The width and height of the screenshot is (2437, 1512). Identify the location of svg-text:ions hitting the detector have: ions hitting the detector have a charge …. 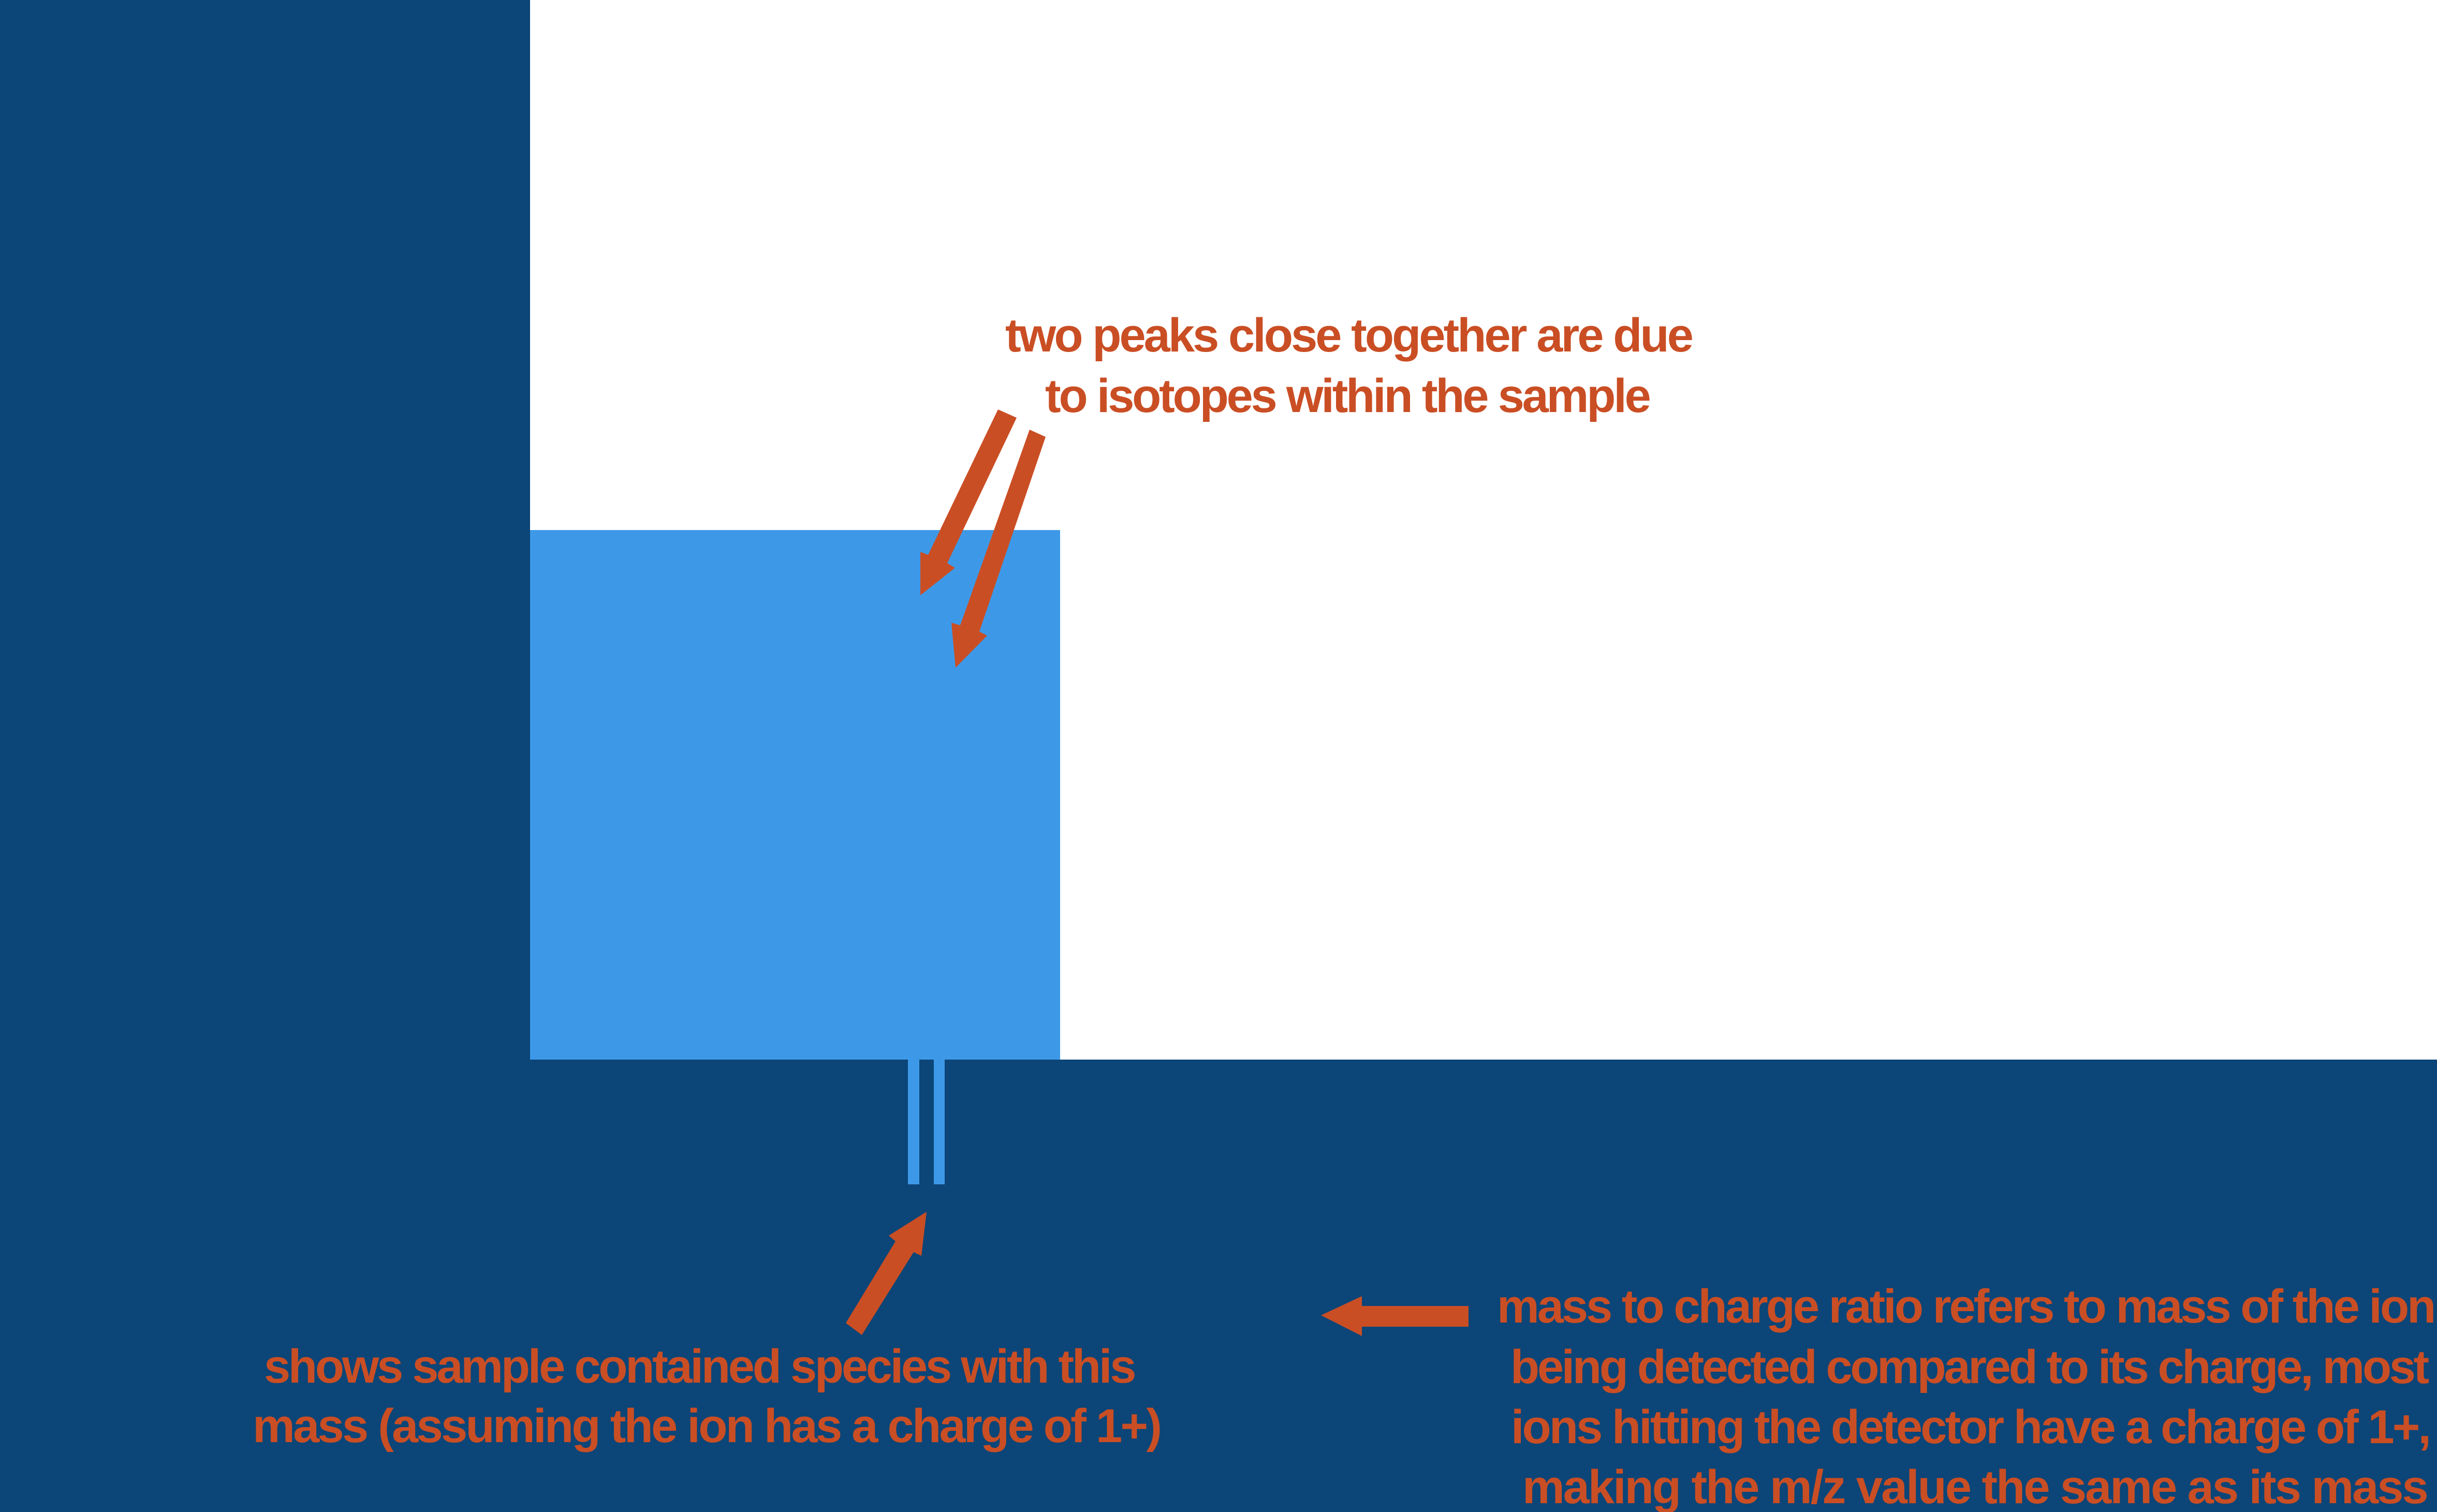
(1970, 1427).